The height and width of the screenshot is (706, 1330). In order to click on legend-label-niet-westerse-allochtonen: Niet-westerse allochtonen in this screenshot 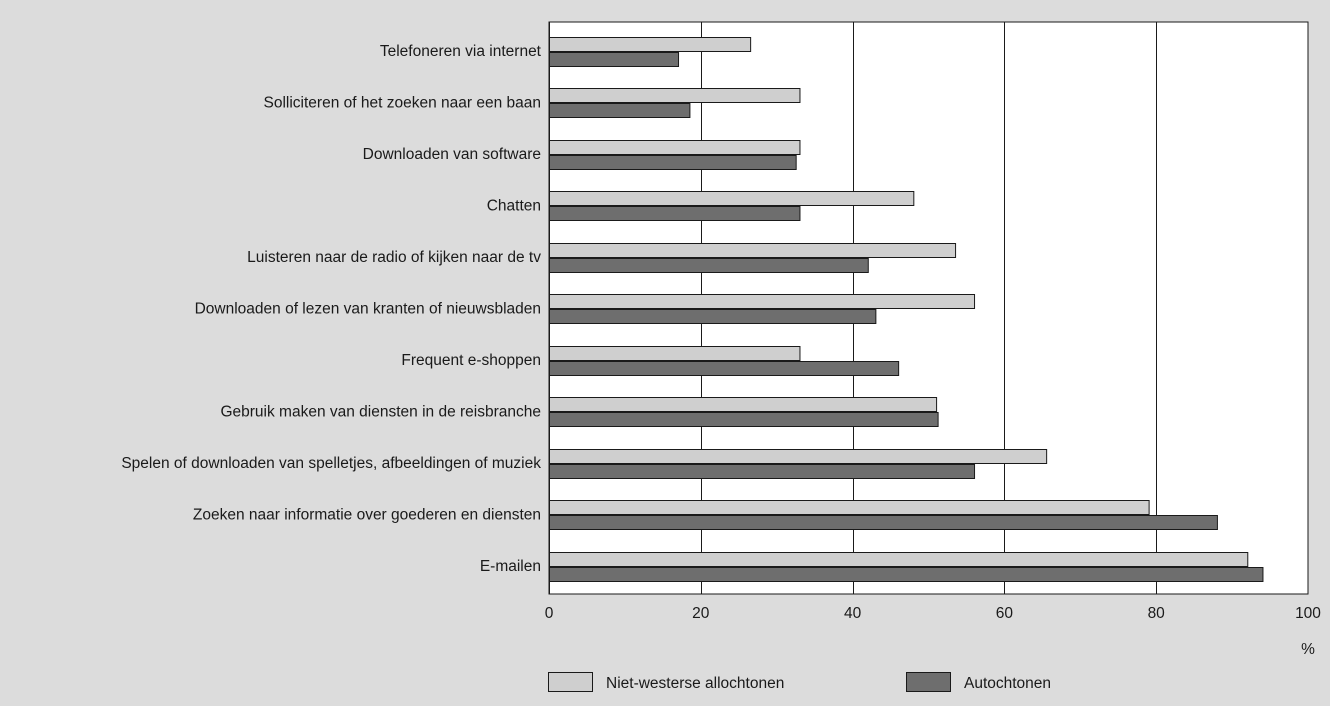, I will do `click(695, 683)`.